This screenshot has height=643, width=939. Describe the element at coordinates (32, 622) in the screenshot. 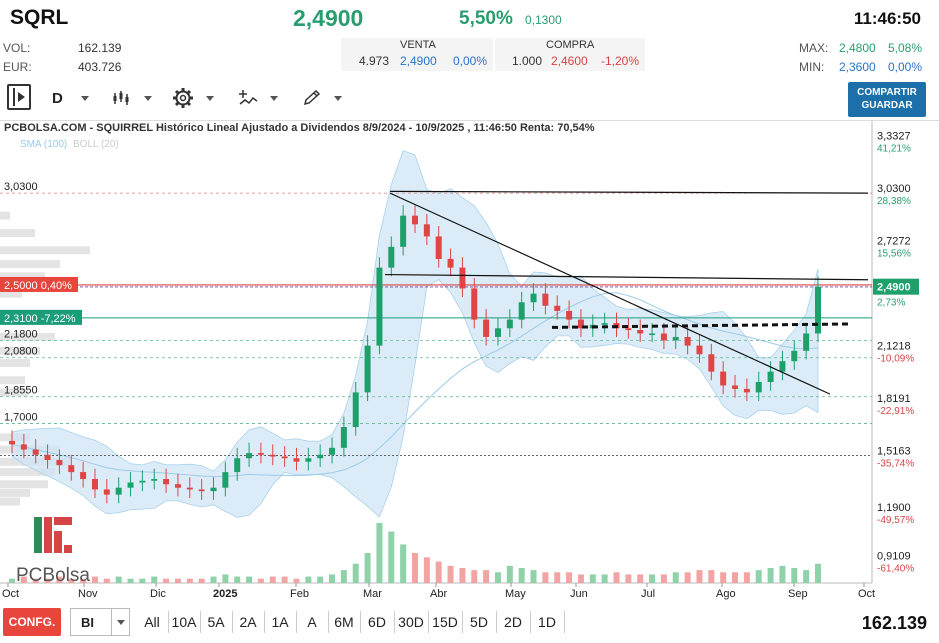

I see `config-button: CONFG.` at that location.